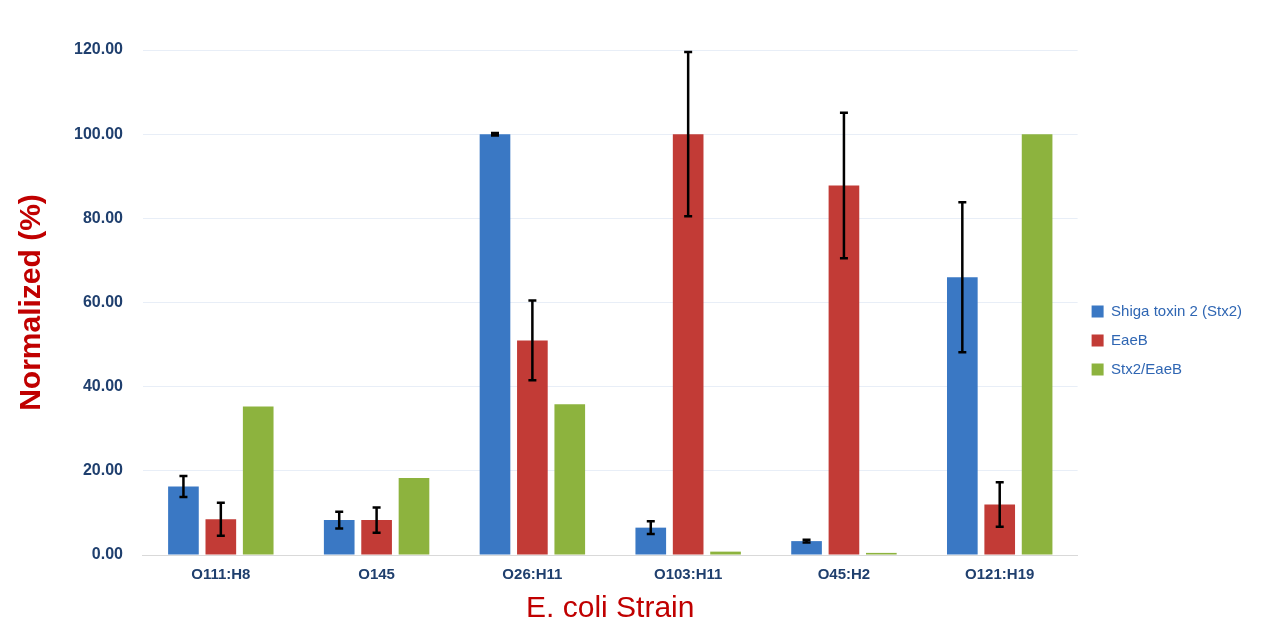  What do you see at coordinates (30, 302) in the screenshot?
I see `y-axis-title: Normalized (%)` at bounding box center [30, 302].